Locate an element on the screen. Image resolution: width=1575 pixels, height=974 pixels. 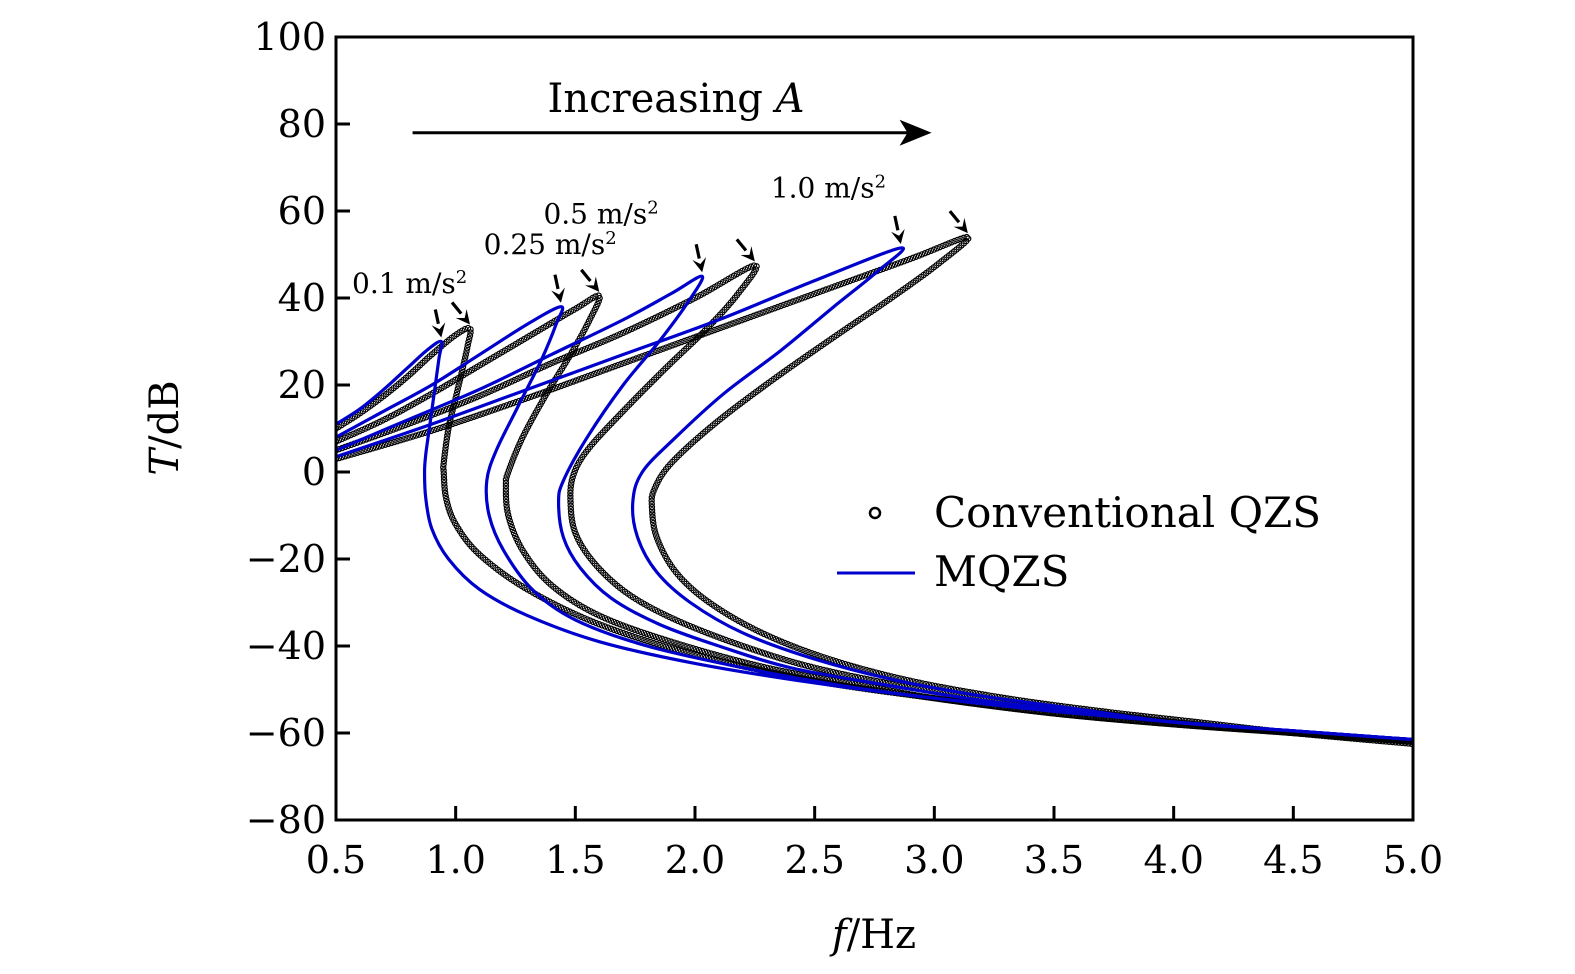
x-tick-label: 2.5 is located at coordinates (814, 860).